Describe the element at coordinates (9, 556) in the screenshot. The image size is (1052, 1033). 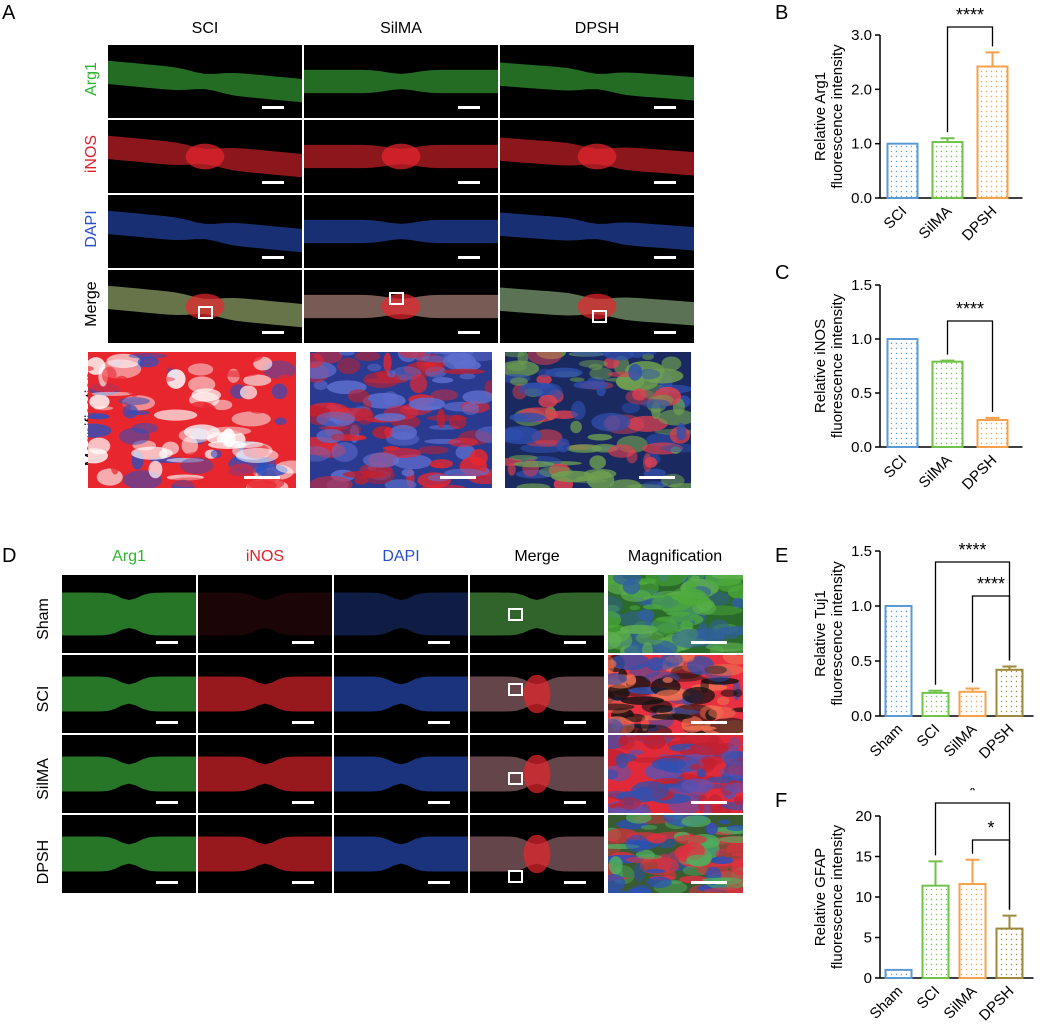
I see `panel-label-d: D` at that location.